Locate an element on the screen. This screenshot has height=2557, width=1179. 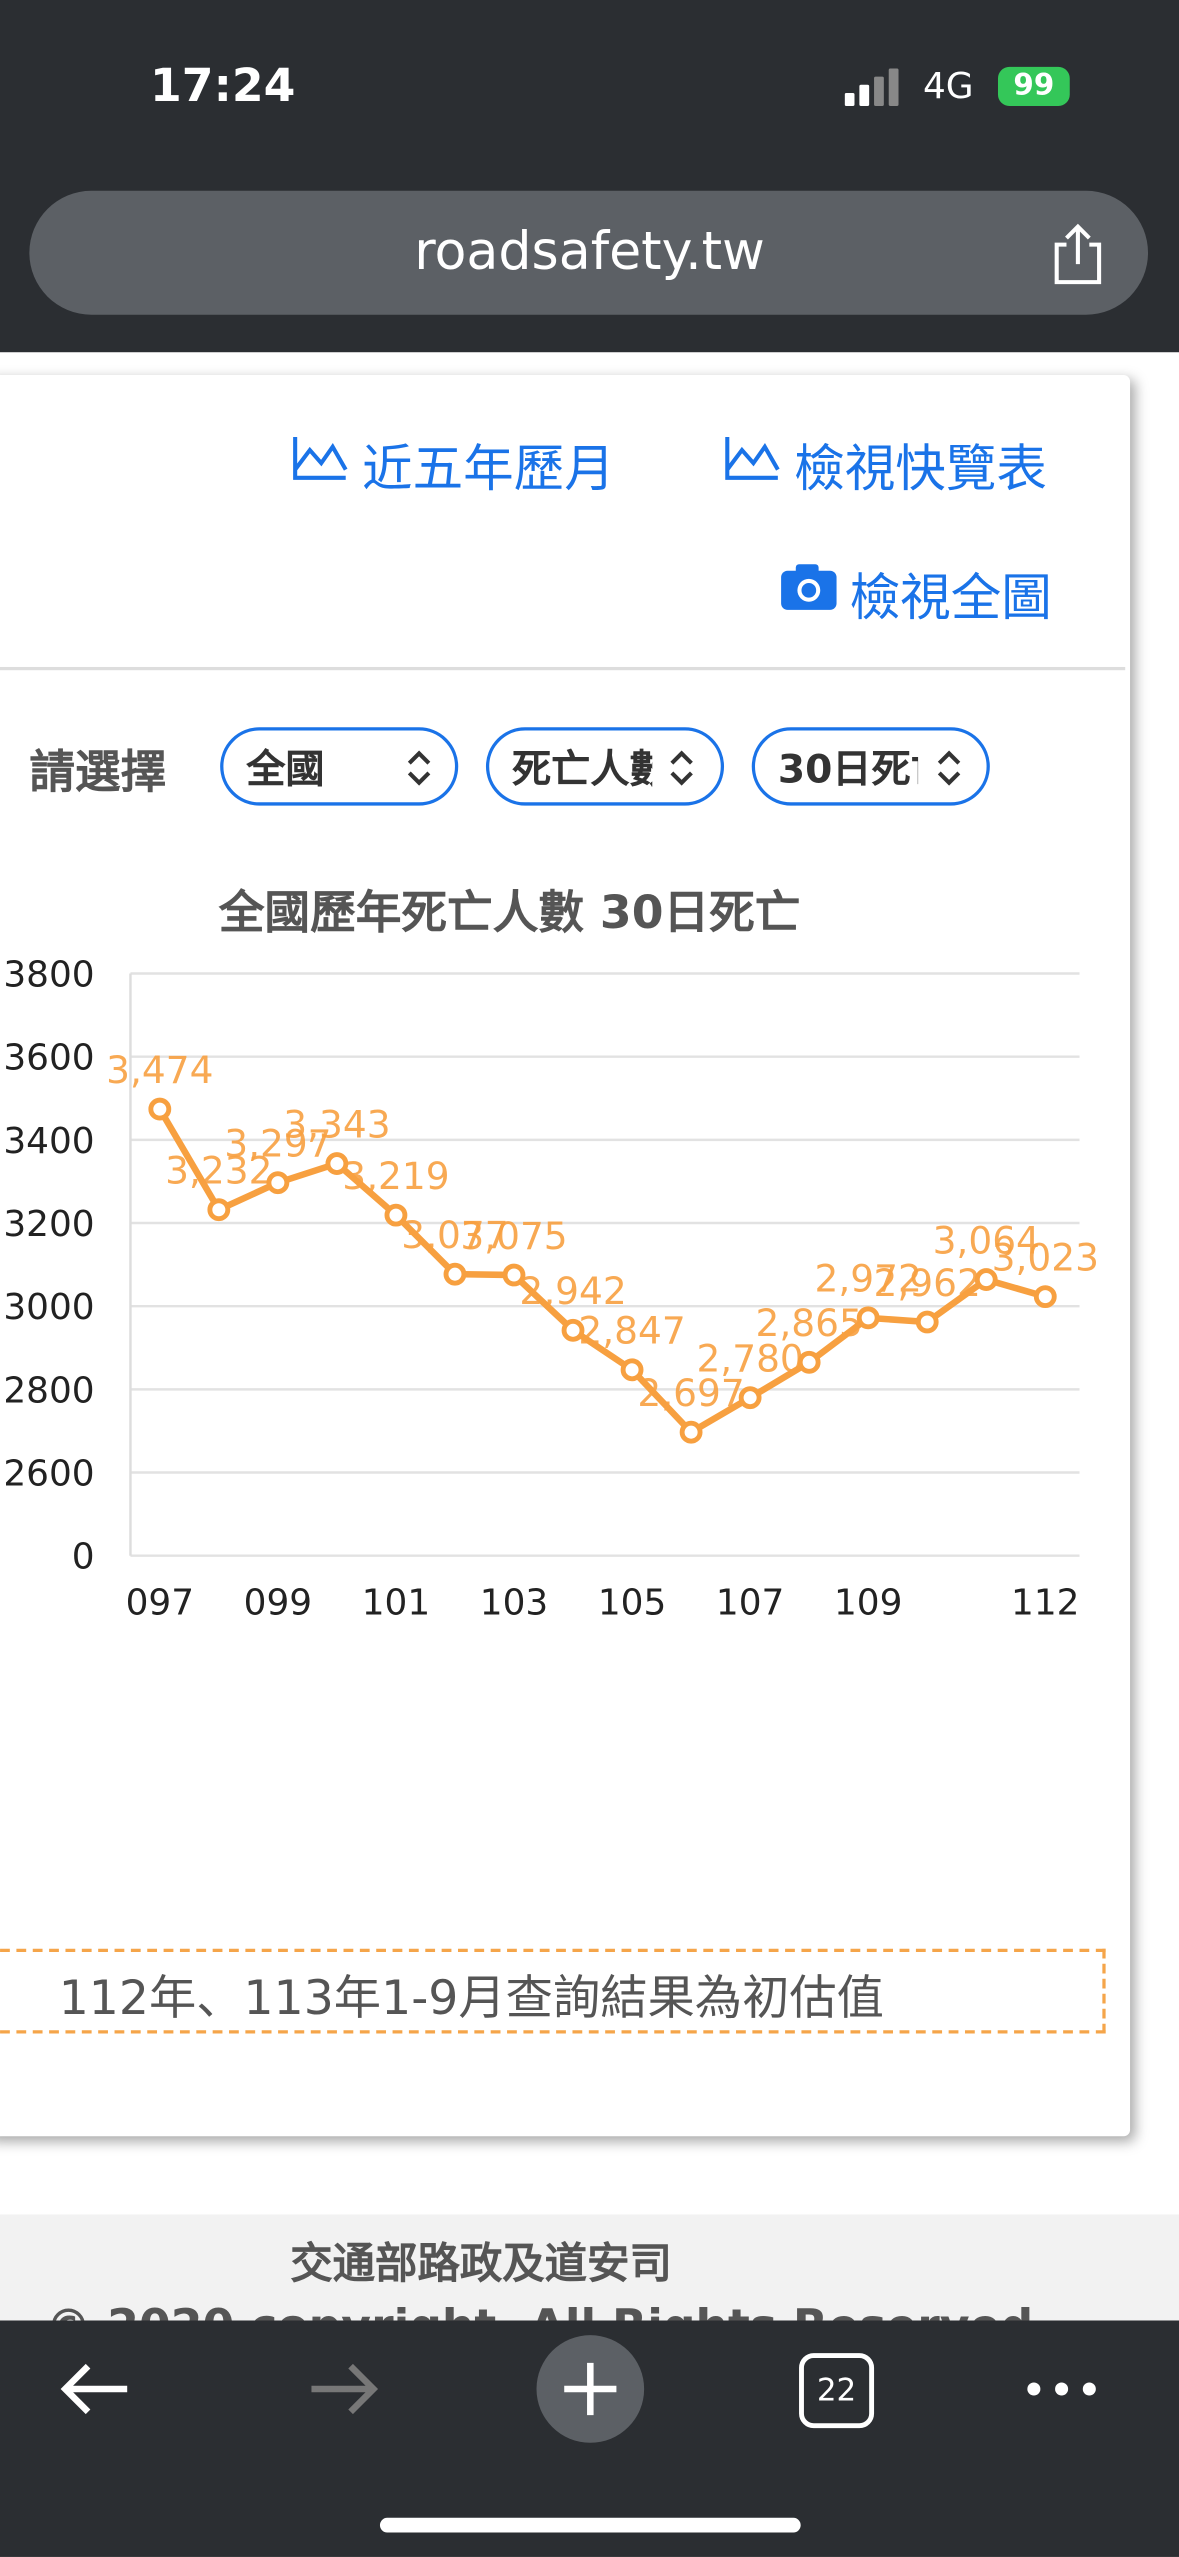
x-tick-label: 105 is located at coordinates (632, 1602).